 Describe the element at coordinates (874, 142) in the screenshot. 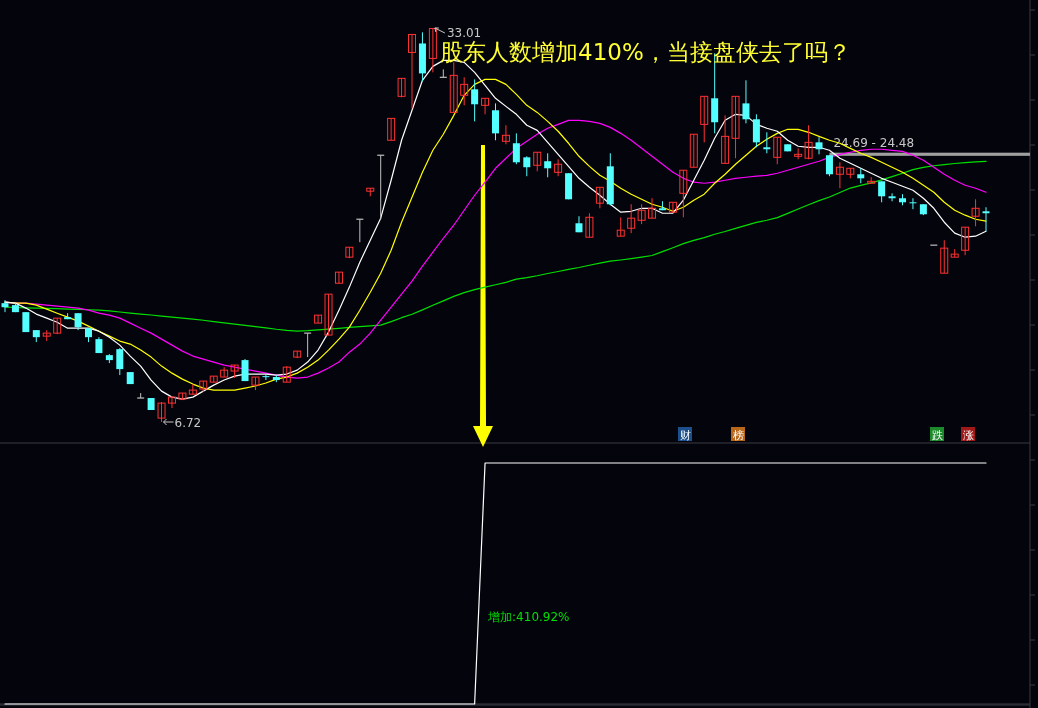

I see `band-label: 24.69 - 24.48` at that location.